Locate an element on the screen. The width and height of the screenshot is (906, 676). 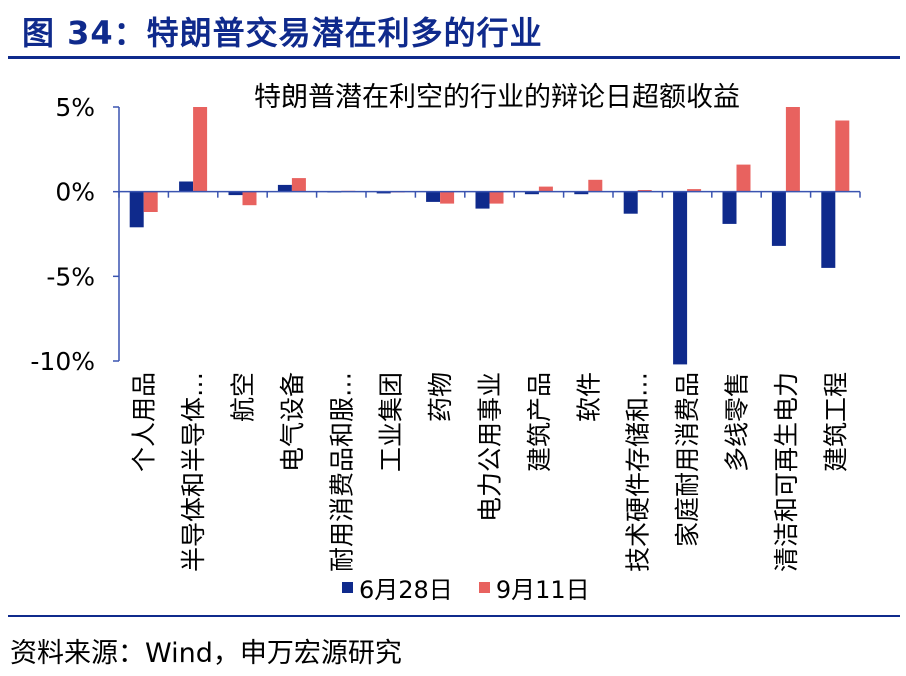
legend: 6月28日 9月11日 is located at coordinates (479, 587).